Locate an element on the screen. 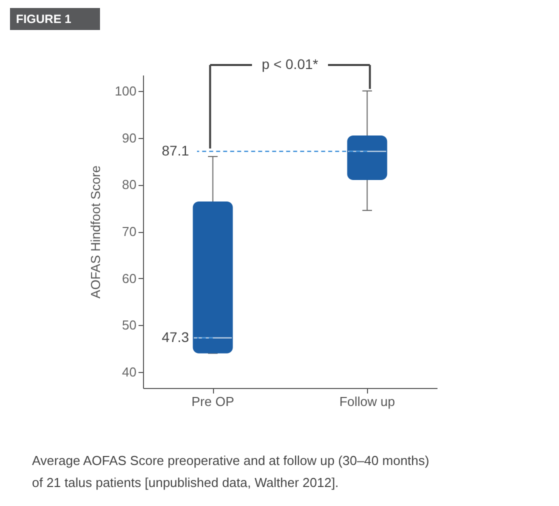 The height and width of the screenshot is (506, 559). y-tick-label: 90 is located at coordinates (129, 138).